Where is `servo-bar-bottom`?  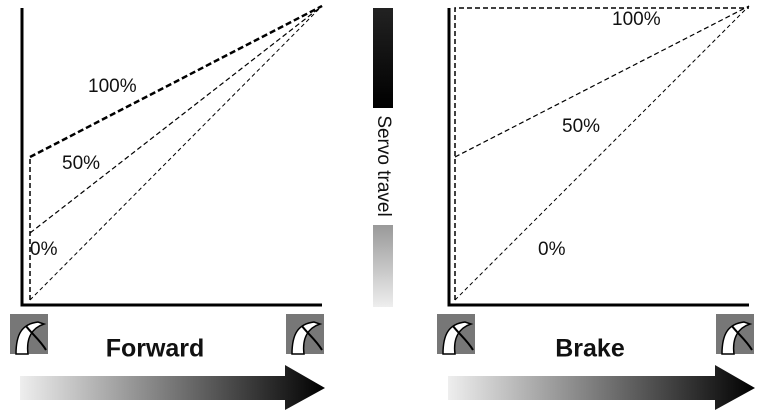 servo-bar-bottom is located at coordinates (383, 266).